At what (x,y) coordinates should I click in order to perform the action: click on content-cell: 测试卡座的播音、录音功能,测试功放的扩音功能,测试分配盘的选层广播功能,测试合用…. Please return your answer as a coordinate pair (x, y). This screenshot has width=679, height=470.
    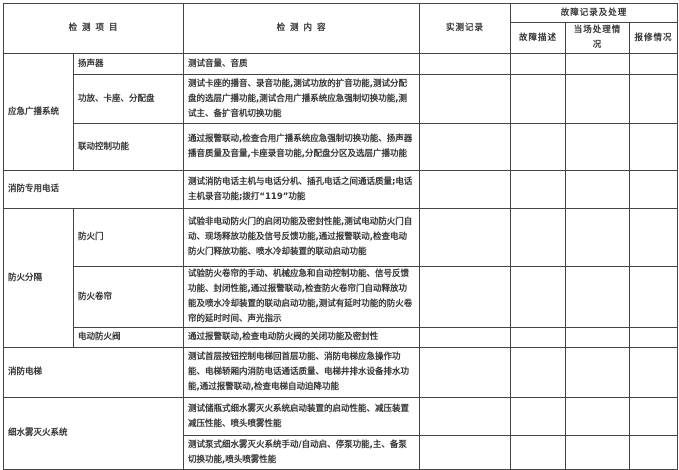
    Looking at the image, I should click on (302, 99).